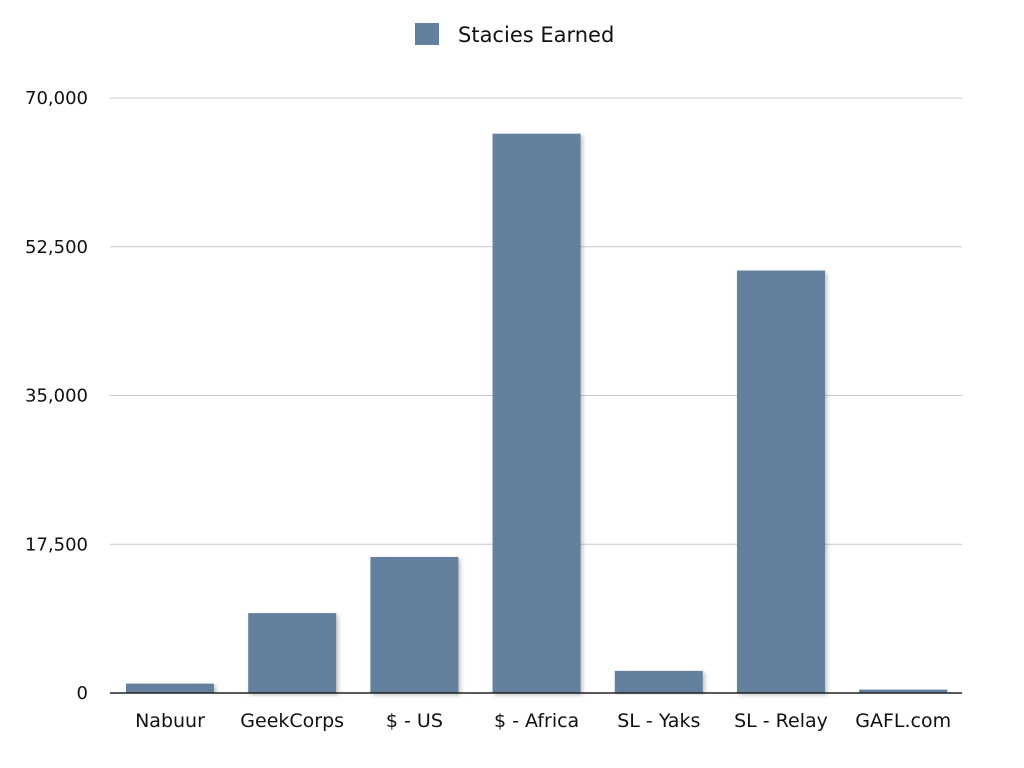 This screenshot has width=1024, height=768. I want to click on x-category-label: Nabuur, so click(170, 721).